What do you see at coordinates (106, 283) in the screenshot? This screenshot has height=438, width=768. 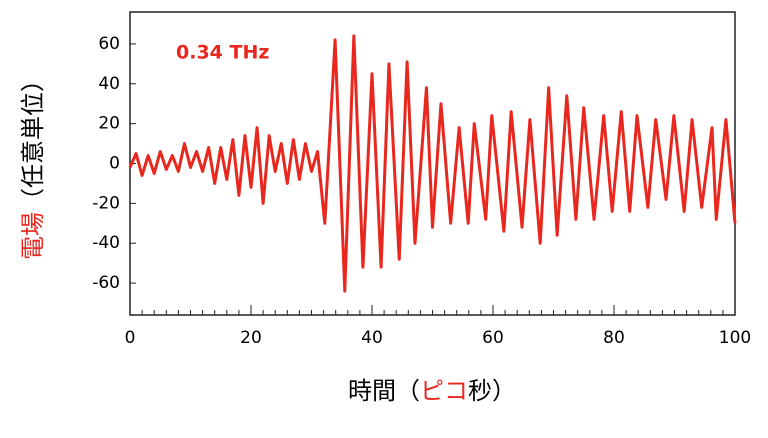 I see `y-tick-label: -60` at bounding box center [106, 283].